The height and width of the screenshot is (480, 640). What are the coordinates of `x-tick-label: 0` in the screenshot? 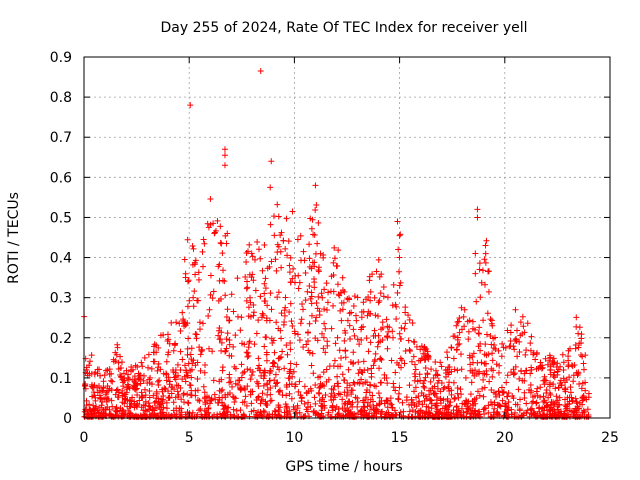 It's located at (84, 438).